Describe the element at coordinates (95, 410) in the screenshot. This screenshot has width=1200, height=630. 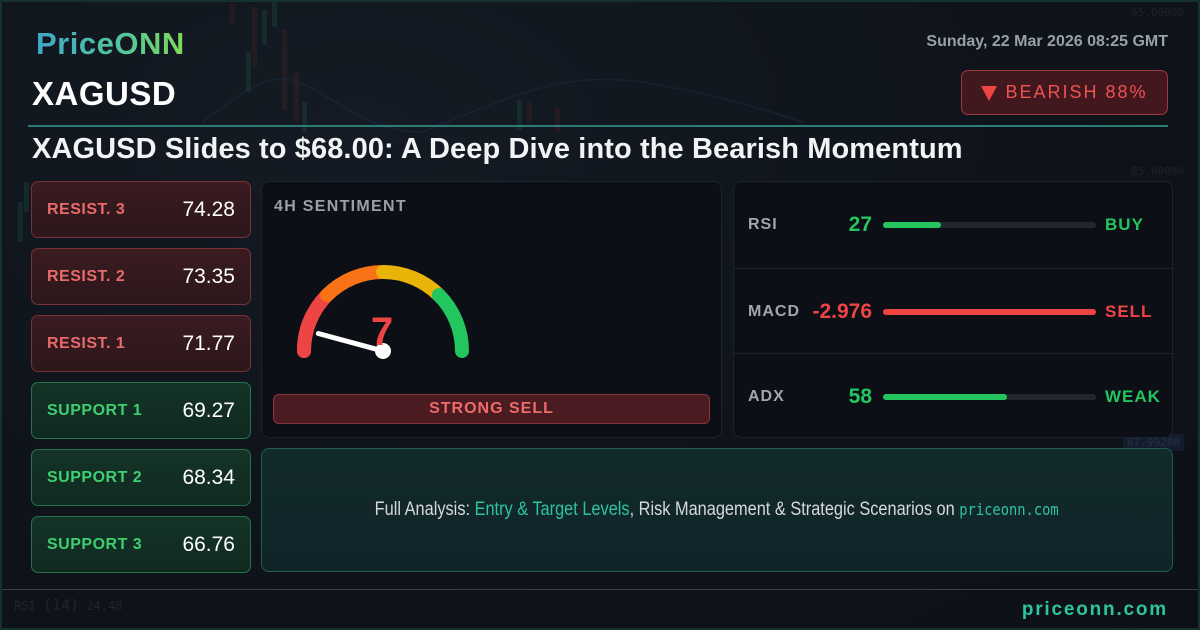
I see `level-label: SUPPORT 1` at that location.